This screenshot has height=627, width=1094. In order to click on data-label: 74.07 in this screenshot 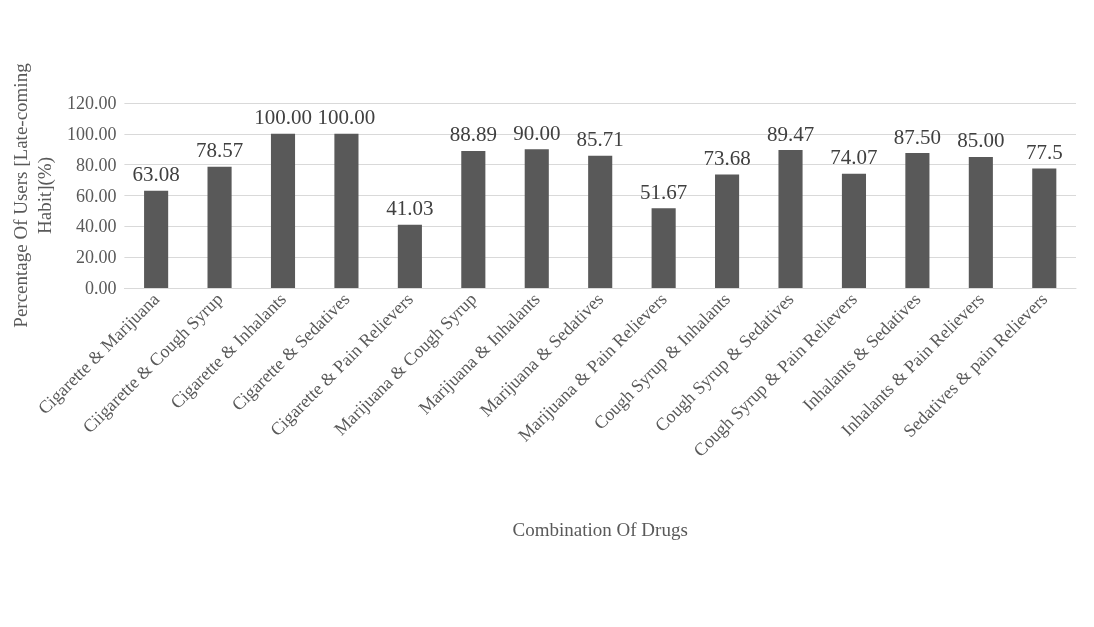, I will do `click(854, 157)`.